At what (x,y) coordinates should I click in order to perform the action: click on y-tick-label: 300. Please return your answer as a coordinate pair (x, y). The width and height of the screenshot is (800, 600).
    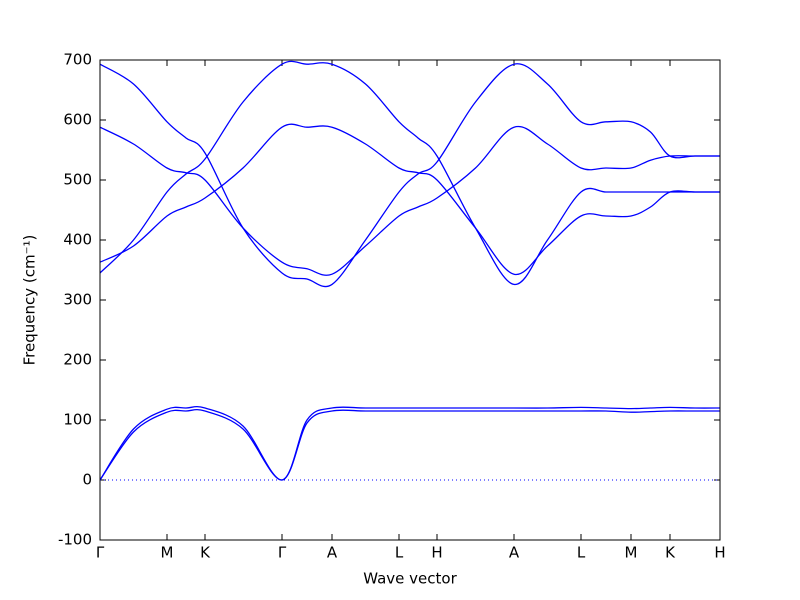
    Looking at the image, I should click on (77, 300).